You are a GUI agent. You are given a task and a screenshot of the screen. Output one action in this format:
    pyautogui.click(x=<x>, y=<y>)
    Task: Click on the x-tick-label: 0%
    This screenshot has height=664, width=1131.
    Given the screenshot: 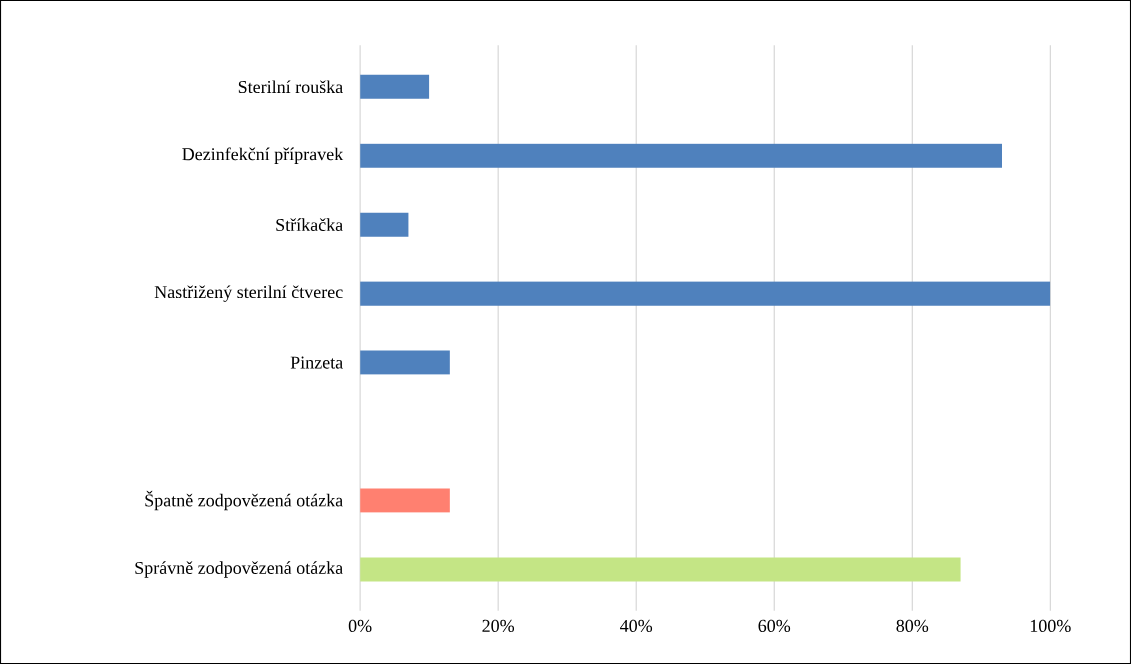 What is the action you would take?
    pyautogui.click(x=360, y=625)
    